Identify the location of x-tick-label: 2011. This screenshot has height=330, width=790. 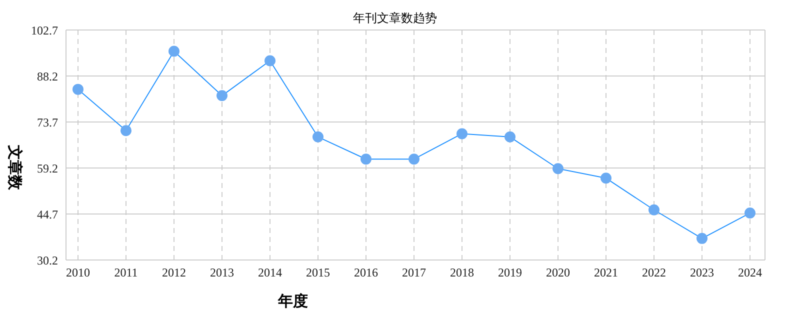
(126, 273).